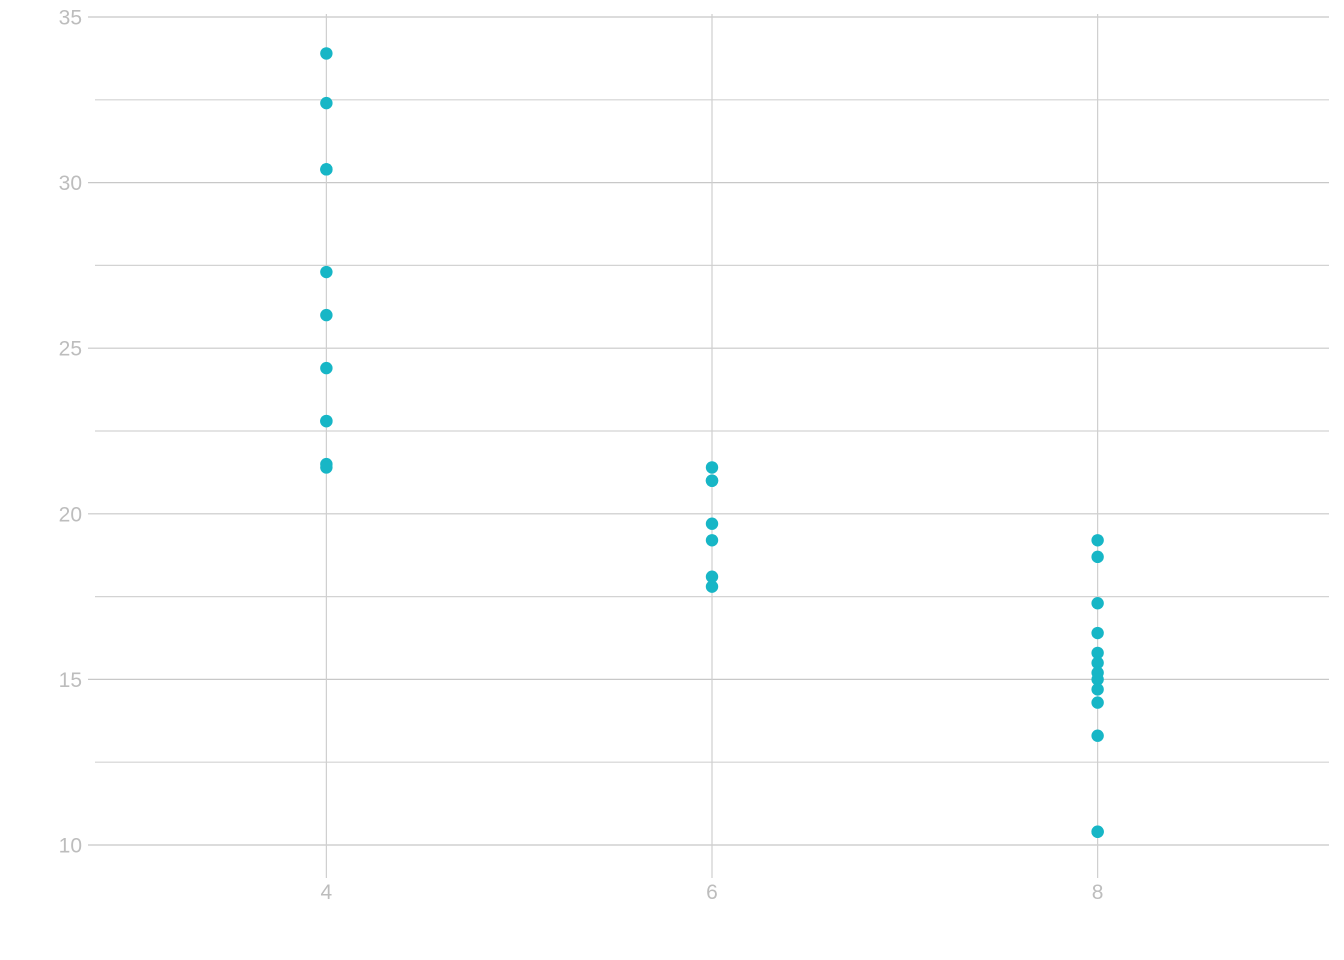 The height and width of the screenshot is (960, 1344). I want to click on y-tick-label: 20, so click(70, 514).